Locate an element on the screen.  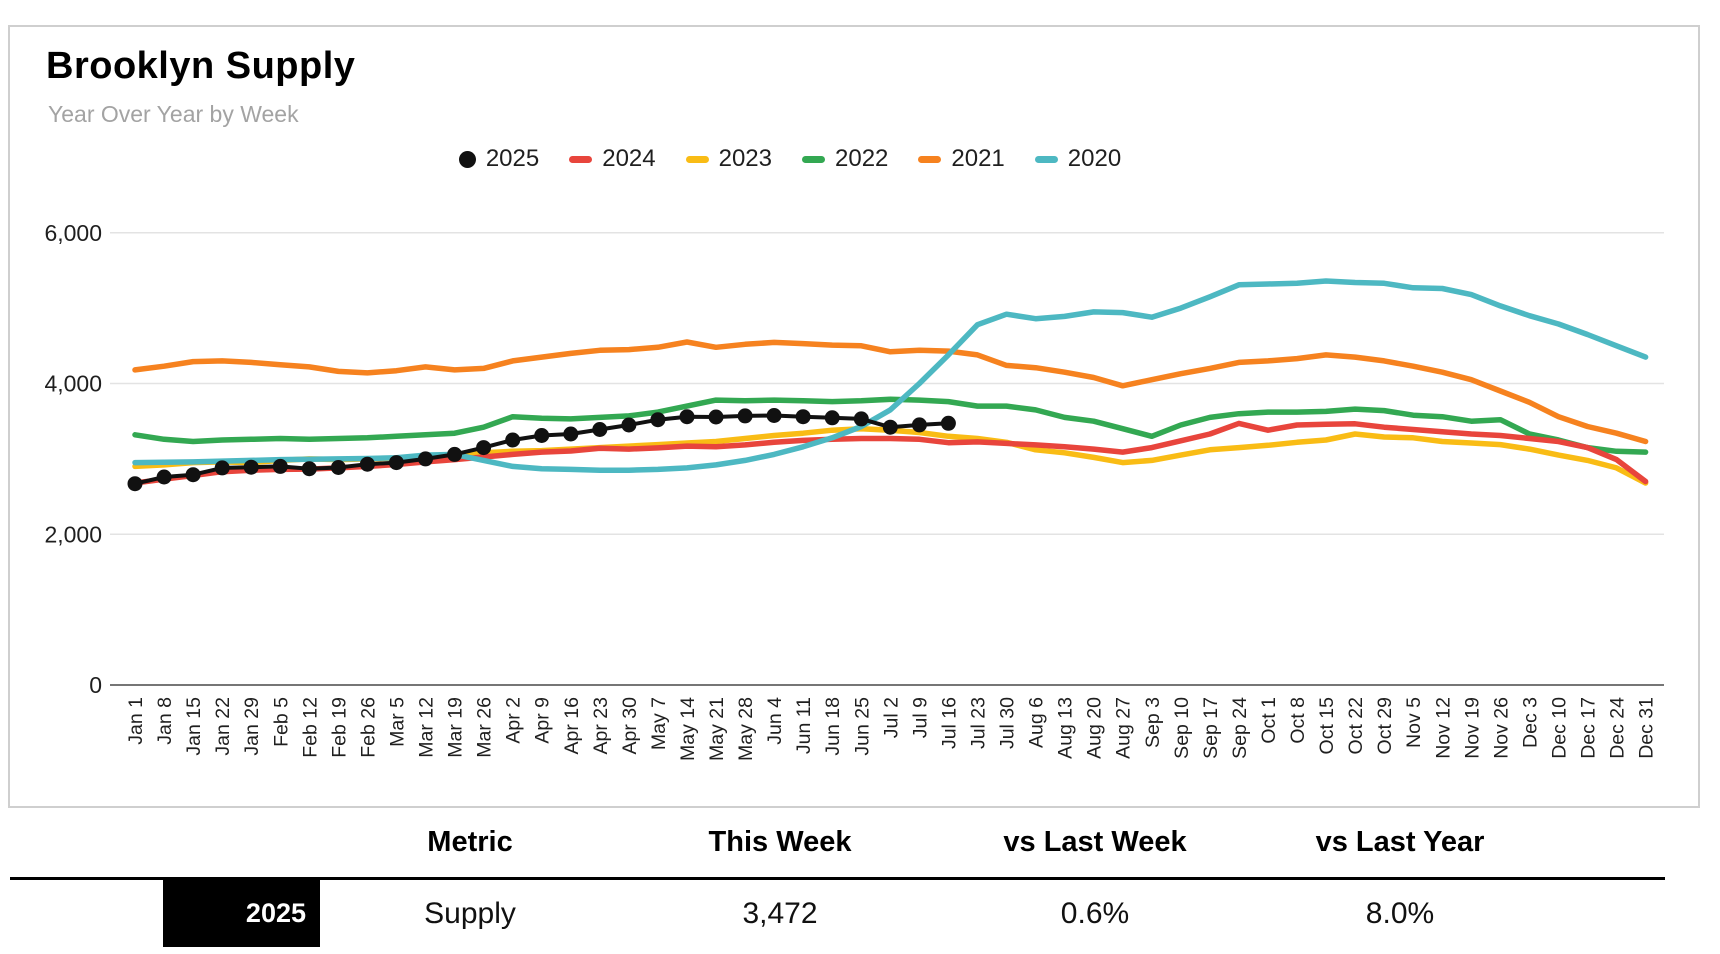
x-tick-dec-17: Dec 17 is located at coordinates (1589, 728).